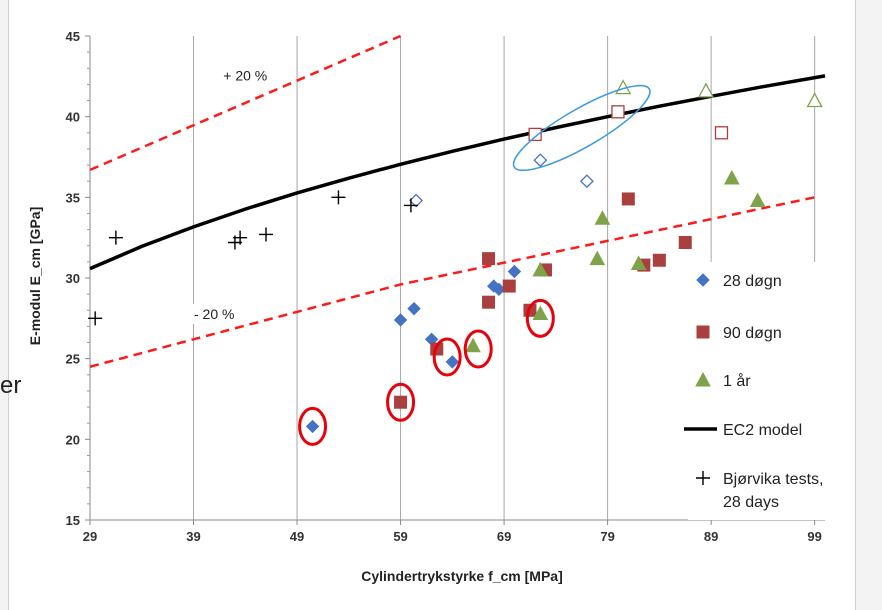 This screenshot has width=882, height=610. What do you see at coordinates (73, 197) in the screenshot?
I see `y-tick-label: 35` at bounding box center [73, 197].